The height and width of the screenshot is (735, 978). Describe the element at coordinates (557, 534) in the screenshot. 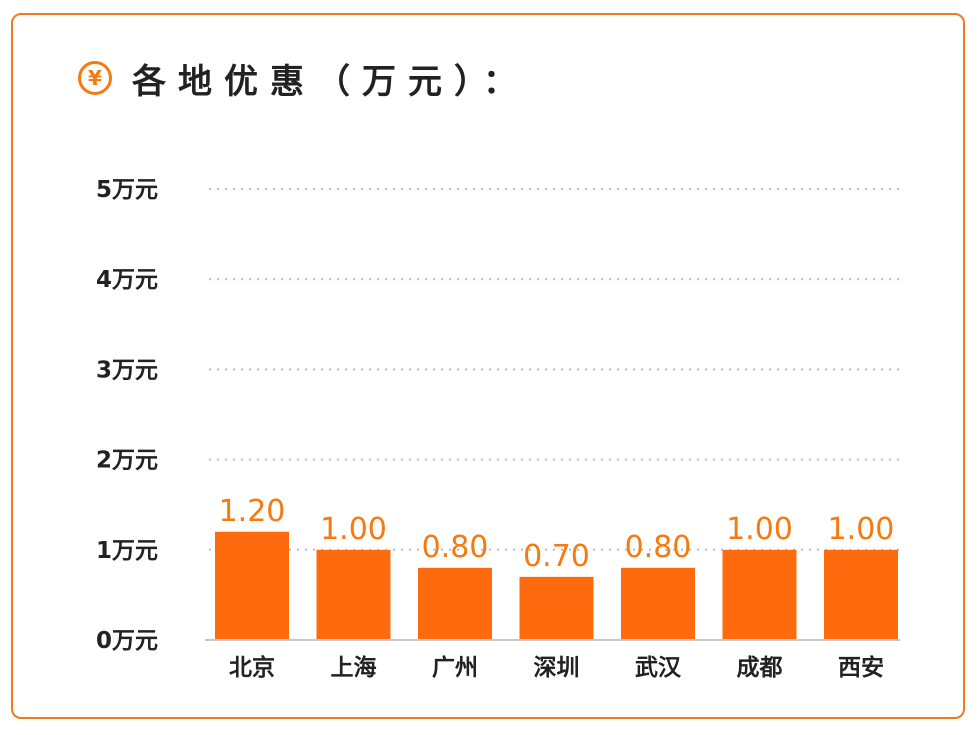

I see `data-labels: 1.20 1.00 0.80 0.70 0.80 1.00 1.00` at that location.